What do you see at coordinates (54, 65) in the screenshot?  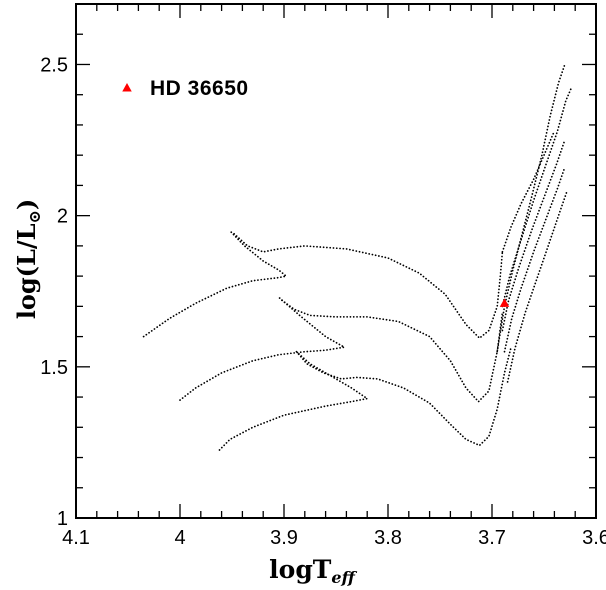 I see `y-tick-label: 2.5` at bounding box center [54, 65].